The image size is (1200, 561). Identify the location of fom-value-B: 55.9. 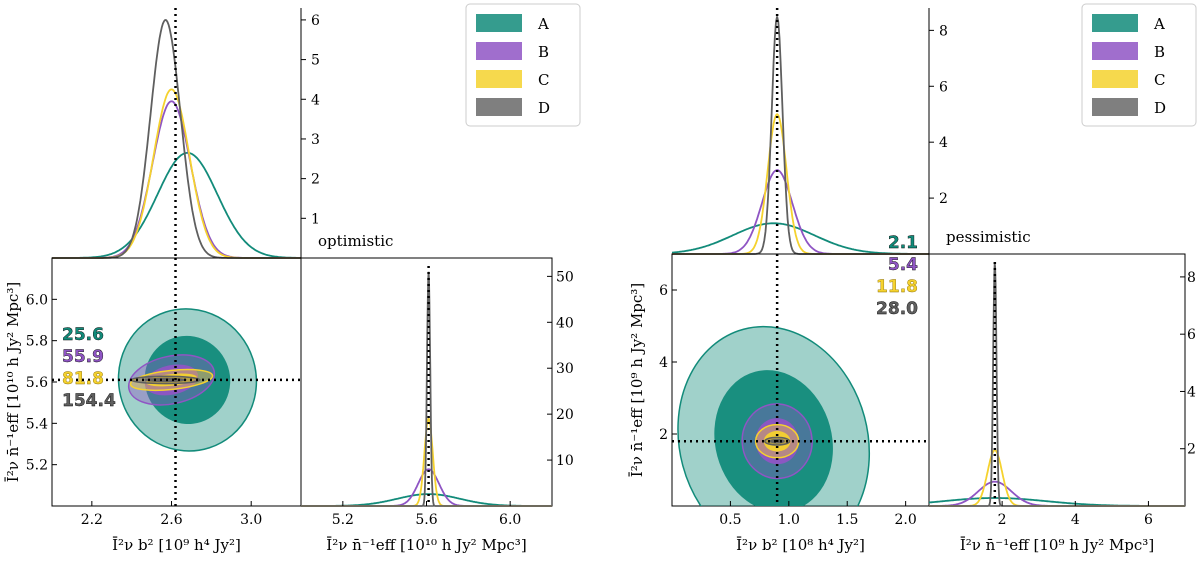
(83, 357).